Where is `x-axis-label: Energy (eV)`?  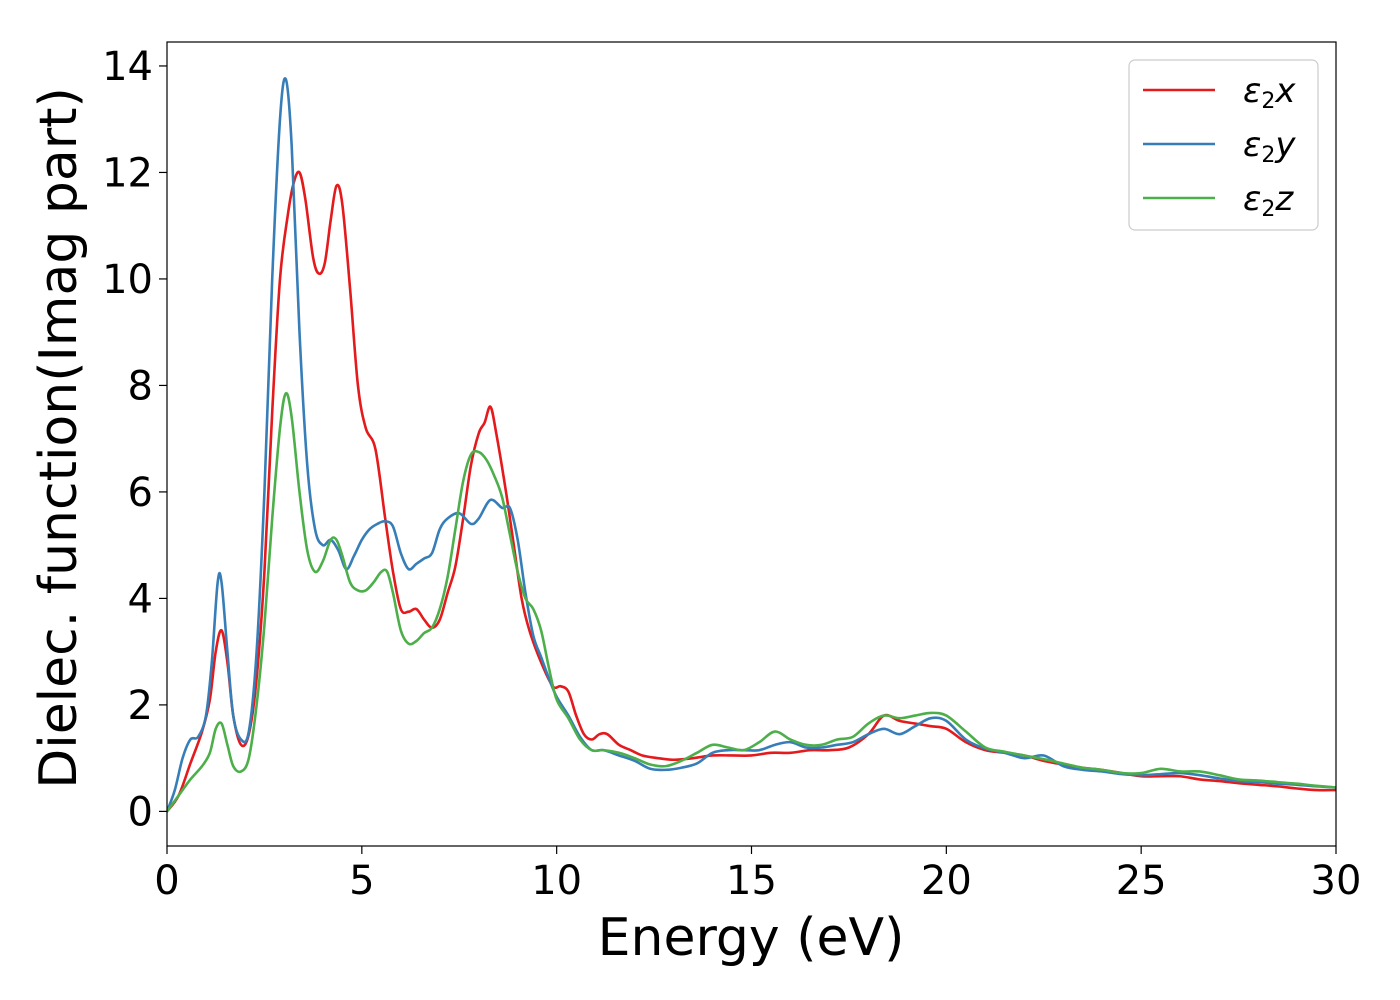 x-axis-label: Energy (eV) is located at coordinates (751, 938).